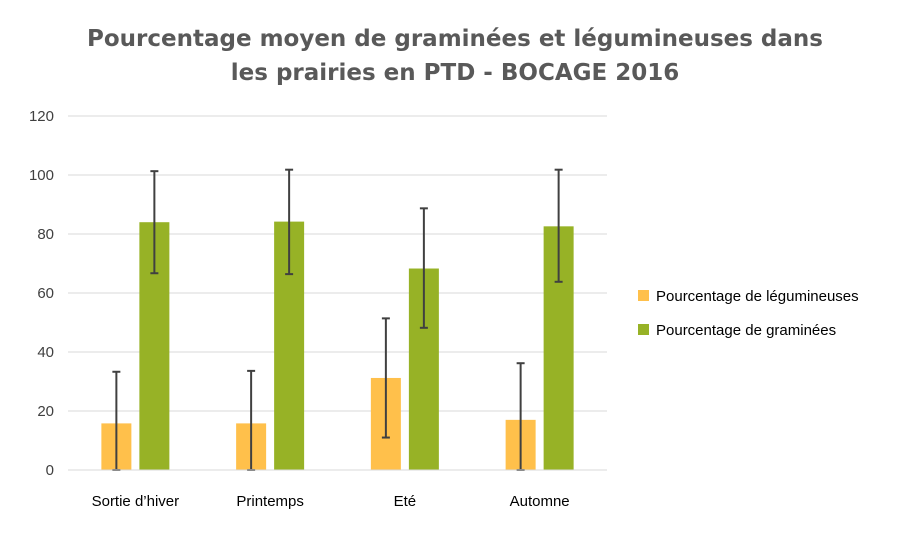 Image resolution: width=908 pixels, height=537 pixels. What do you see at coordinates (270, 501) in the screenshot?
I see `x-tick-label: Printemps` at bounding box center [270, 501].